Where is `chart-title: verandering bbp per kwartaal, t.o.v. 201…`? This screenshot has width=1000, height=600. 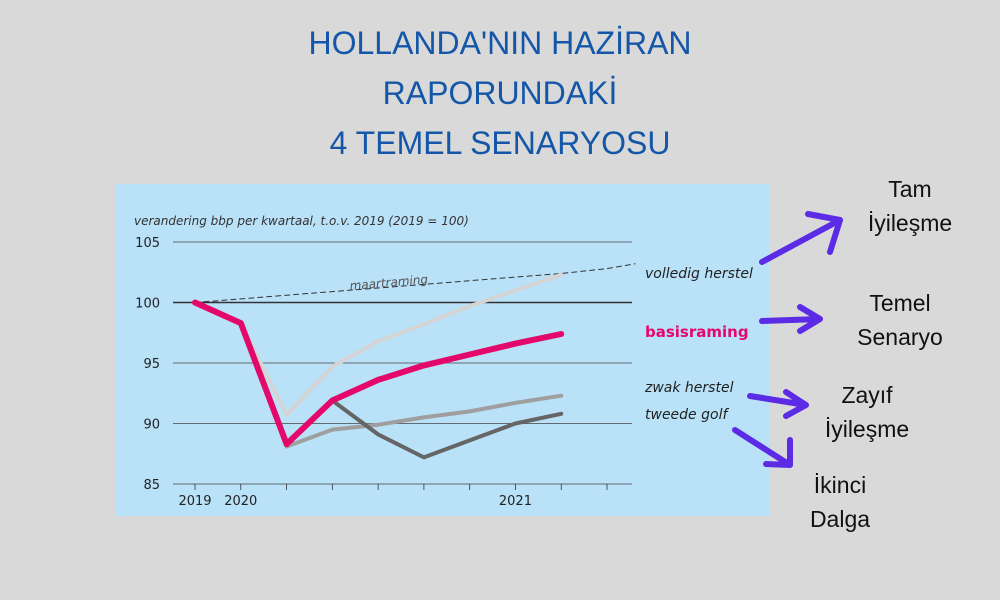
chart-title: verandering bbp per kwartaal, t.o.v. 201… is located at coordinates (301, 221).